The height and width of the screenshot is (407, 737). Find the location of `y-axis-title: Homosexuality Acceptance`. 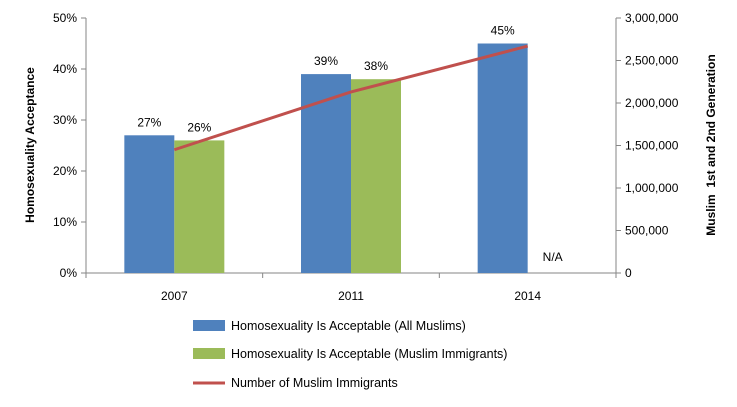

y-axis-title: Homosexuality Acceptance is located at coordinates (30, 145).